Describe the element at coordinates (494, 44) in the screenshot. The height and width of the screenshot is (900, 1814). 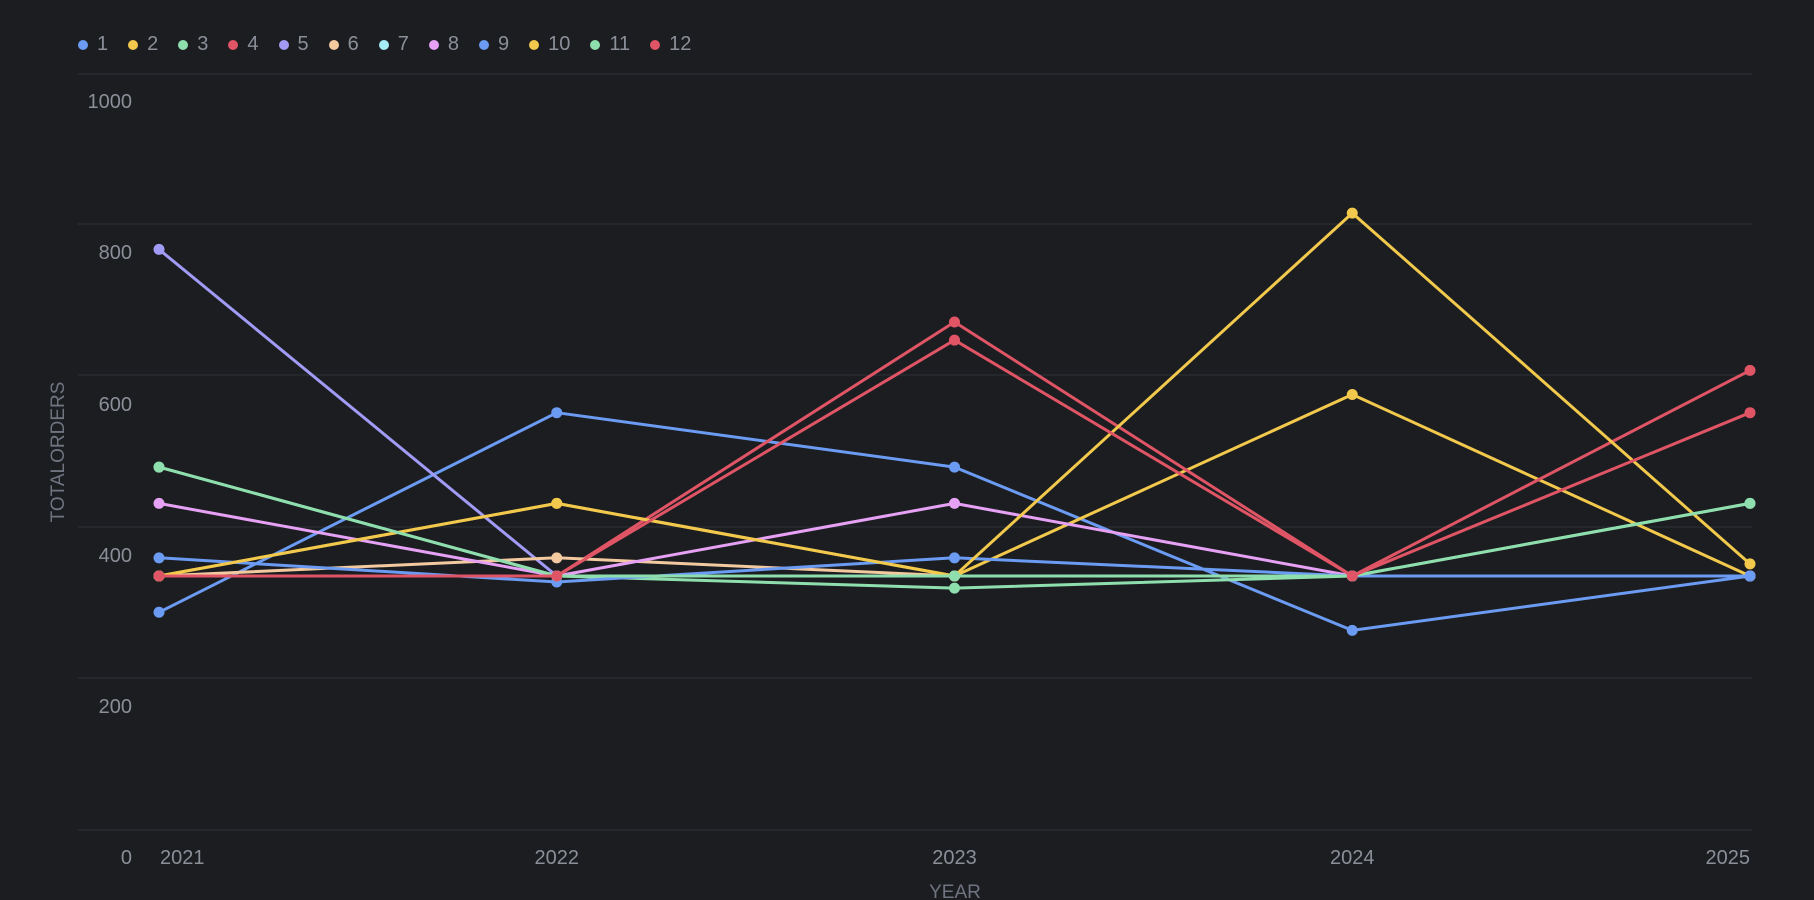
I see `legend-item-9: 9` at that location.